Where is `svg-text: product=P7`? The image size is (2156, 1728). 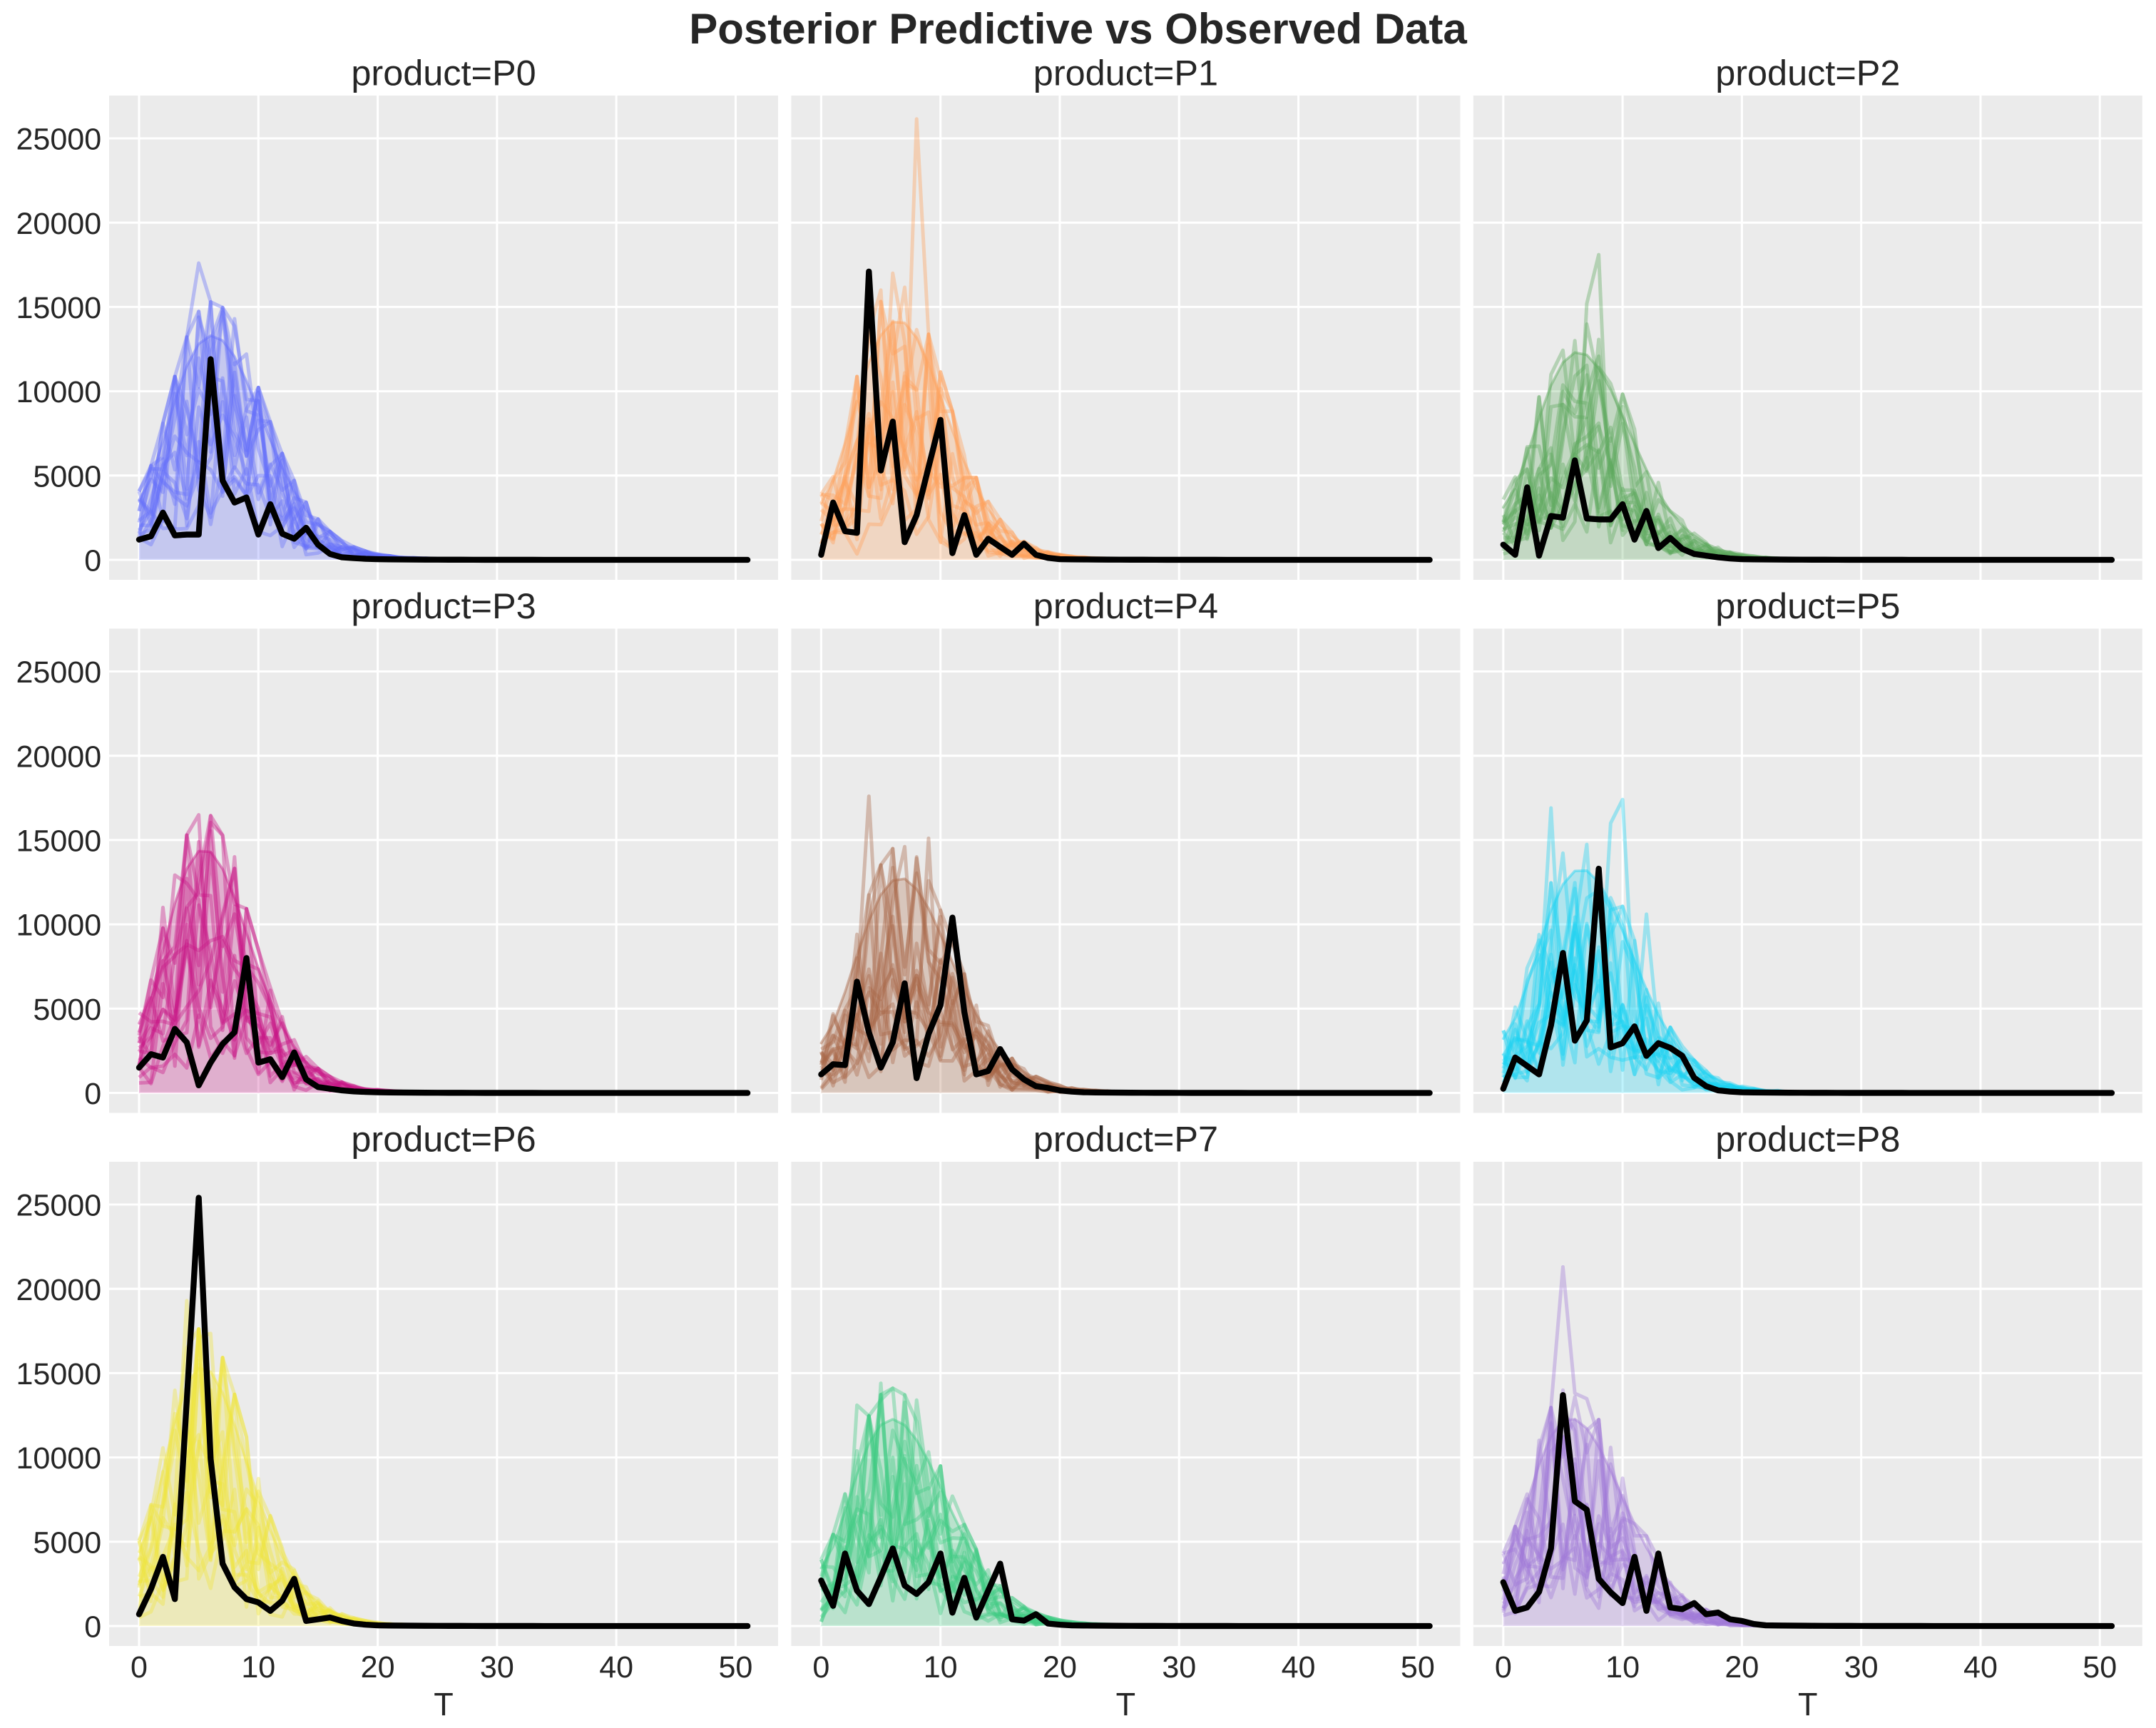 svg-text: product=P7 is located at coordinates (1125, 1138).